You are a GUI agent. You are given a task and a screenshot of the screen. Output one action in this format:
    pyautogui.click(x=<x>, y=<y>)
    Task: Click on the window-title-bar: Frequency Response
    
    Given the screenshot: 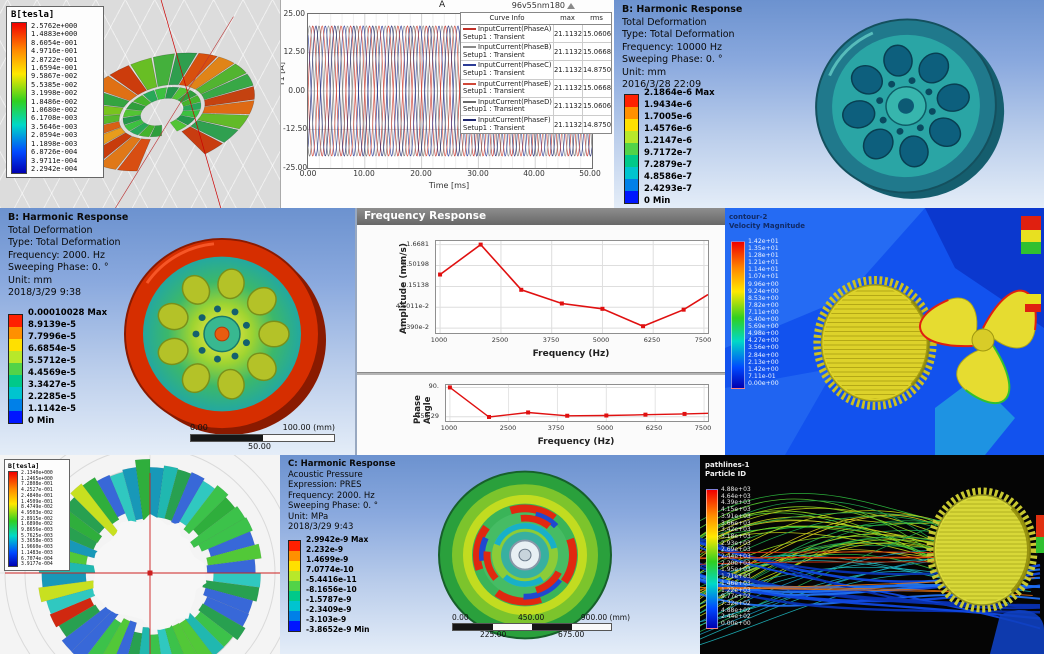 What is the action you would take?
    pyautogui.click(x=542, y=216)
    